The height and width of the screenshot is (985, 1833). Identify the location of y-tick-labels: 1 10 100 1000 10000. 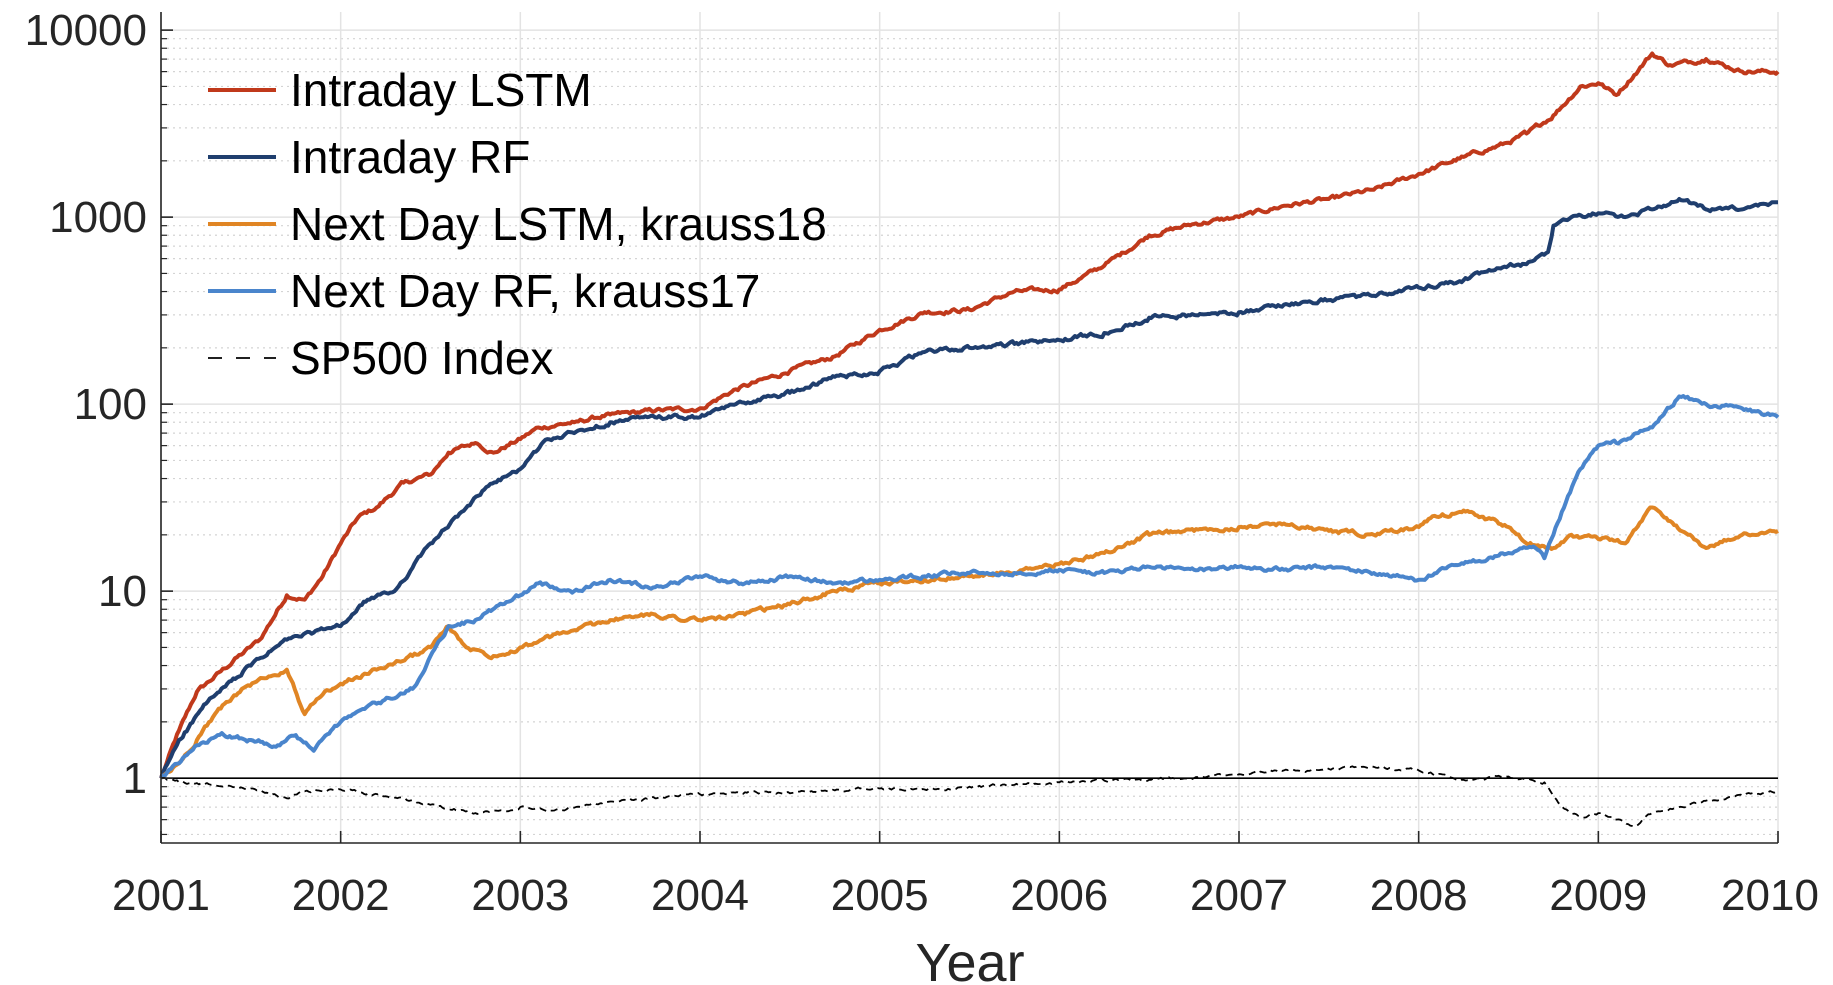
(86, 404).